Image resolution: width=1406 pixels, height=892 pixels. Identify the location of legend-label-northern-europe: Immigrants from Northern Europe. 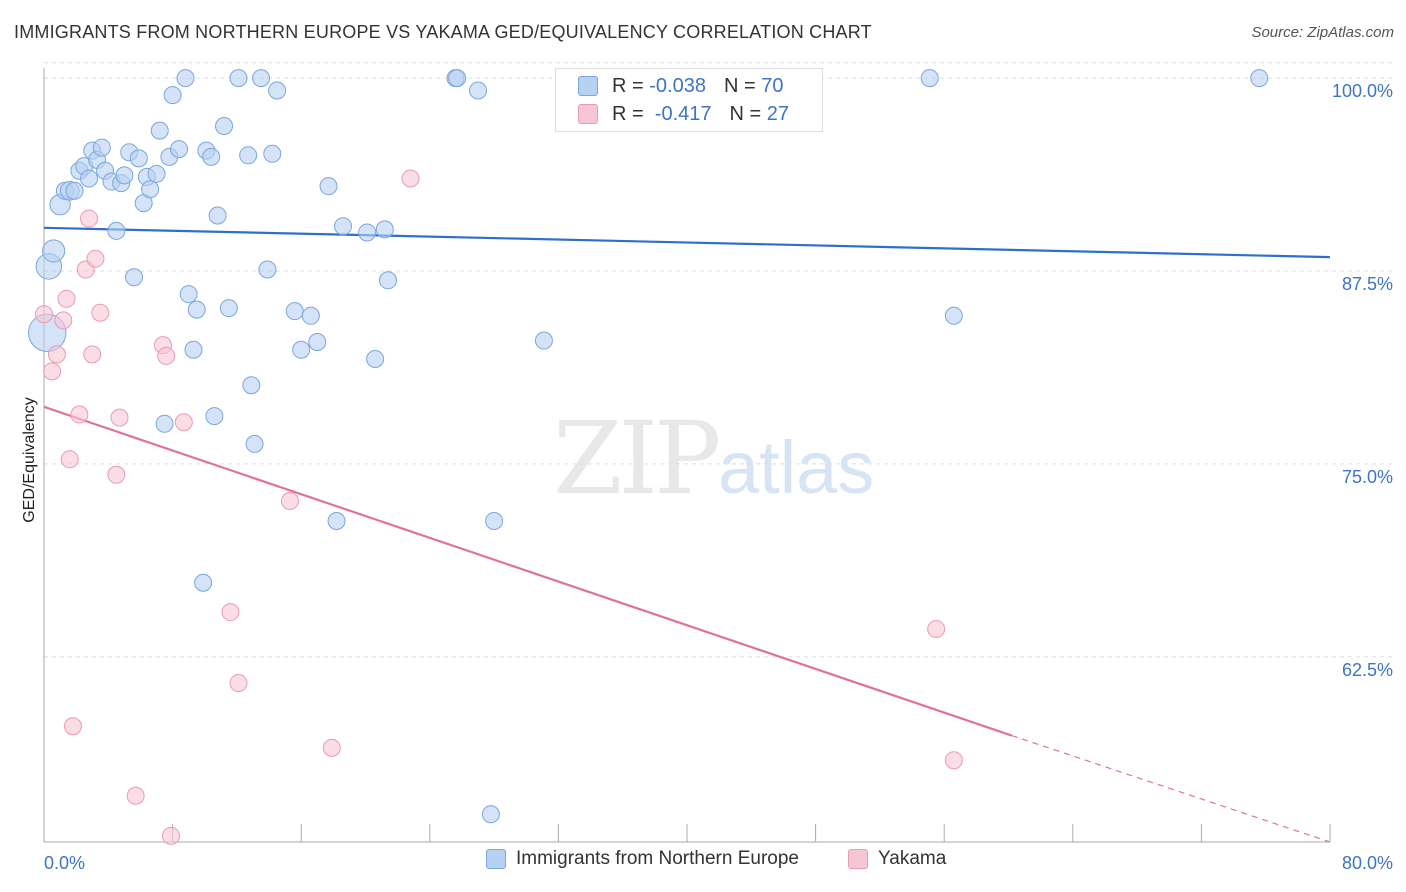
(657, 858).